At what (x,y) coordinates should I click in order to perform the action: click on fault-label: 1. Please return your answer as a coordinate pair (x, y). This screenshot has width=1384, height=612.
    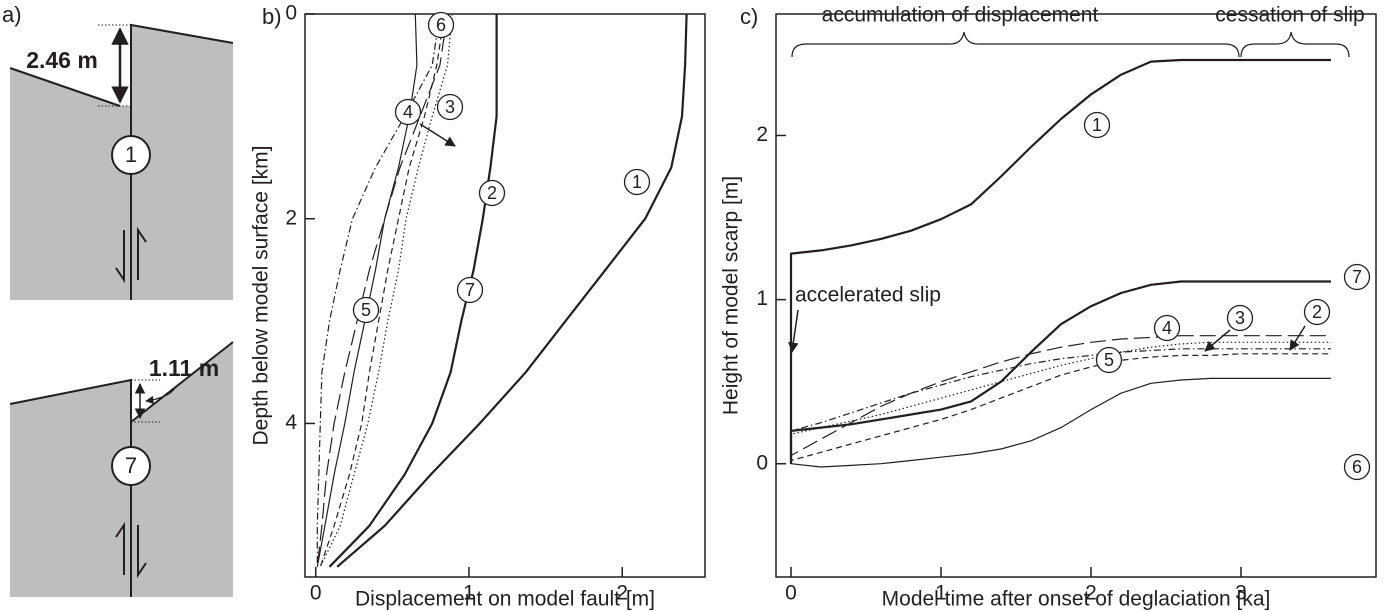
    Looking at the image, I should click on (131, 154).